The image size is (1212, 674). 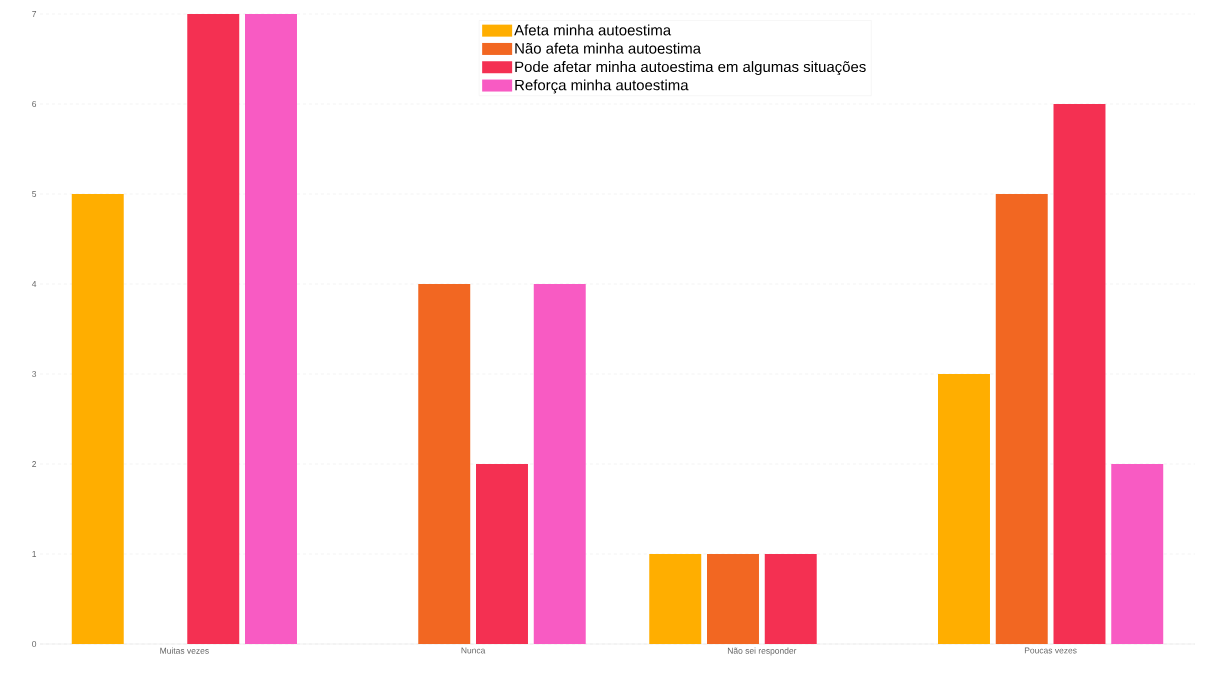 What do you see at coordinates (184, 650) in the screenshot?
I see `x-tick-label: Muitas vezes` at bounding box center [184, 650].